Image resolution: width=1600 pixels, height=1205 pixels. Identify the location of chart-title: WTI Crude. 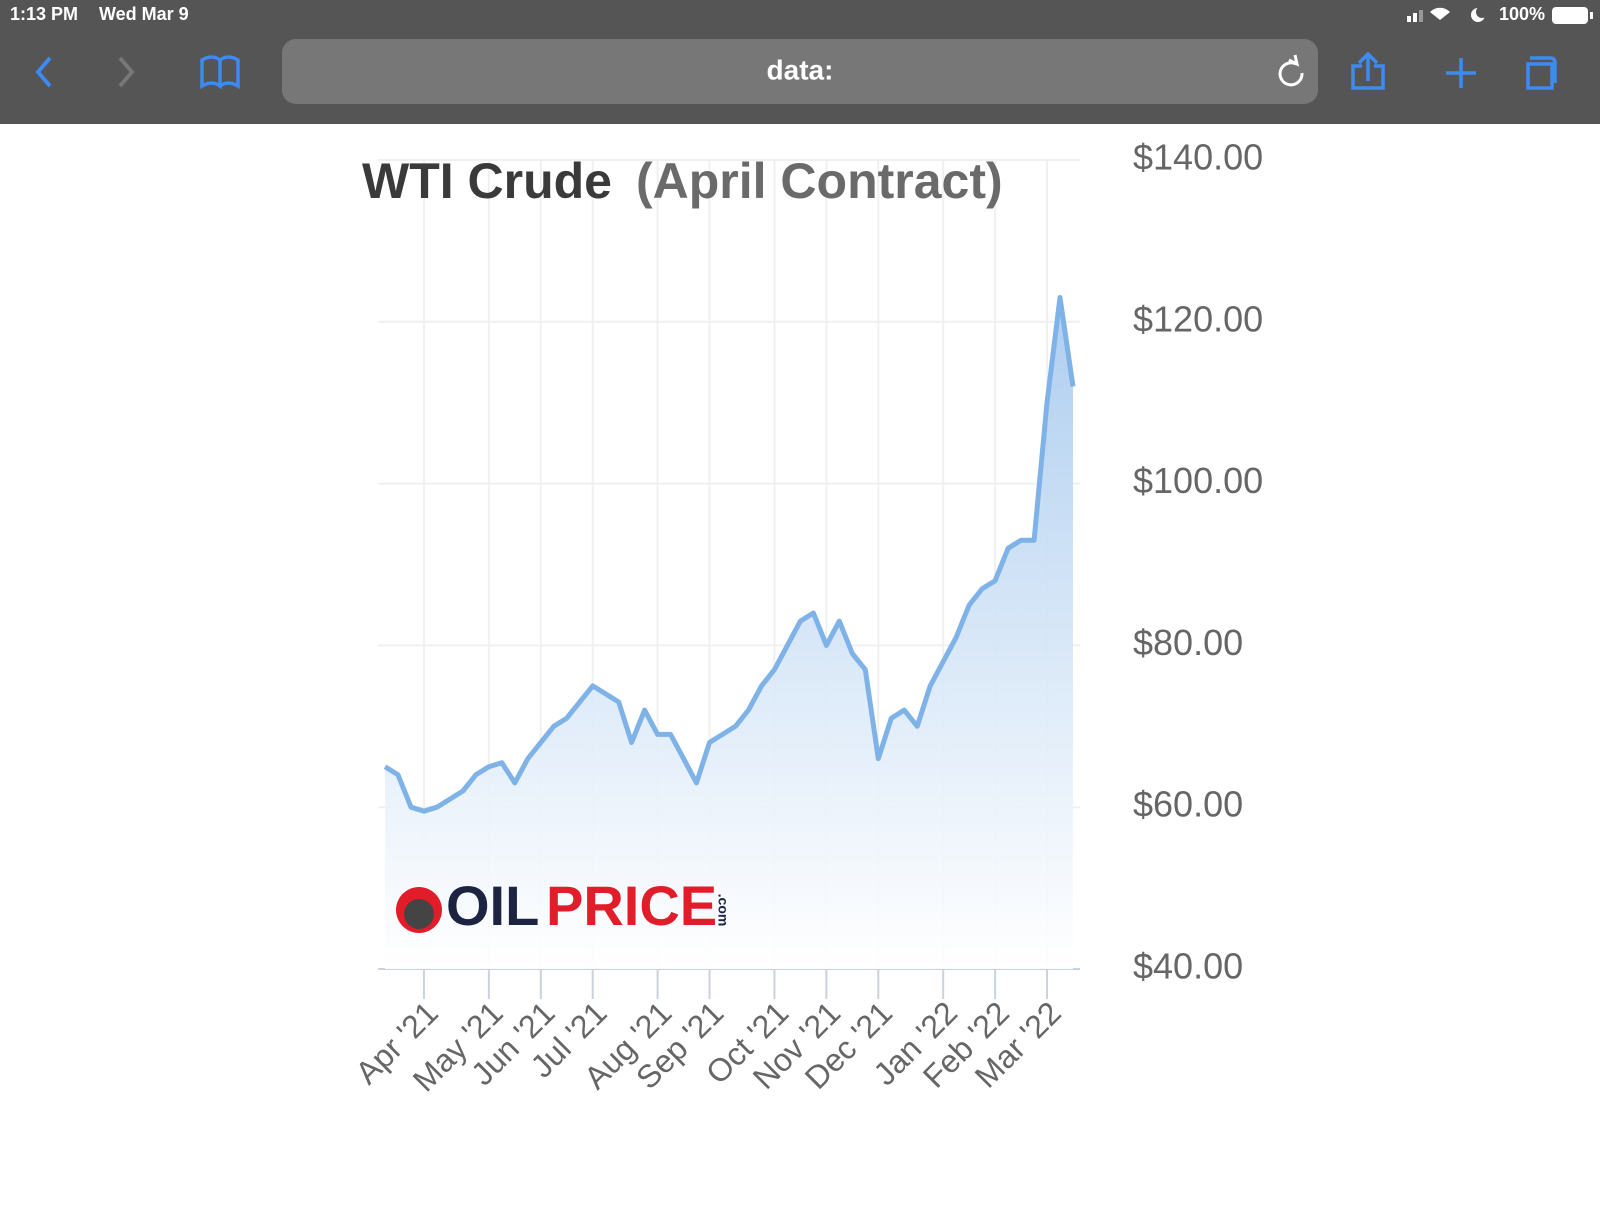
(487, 181).